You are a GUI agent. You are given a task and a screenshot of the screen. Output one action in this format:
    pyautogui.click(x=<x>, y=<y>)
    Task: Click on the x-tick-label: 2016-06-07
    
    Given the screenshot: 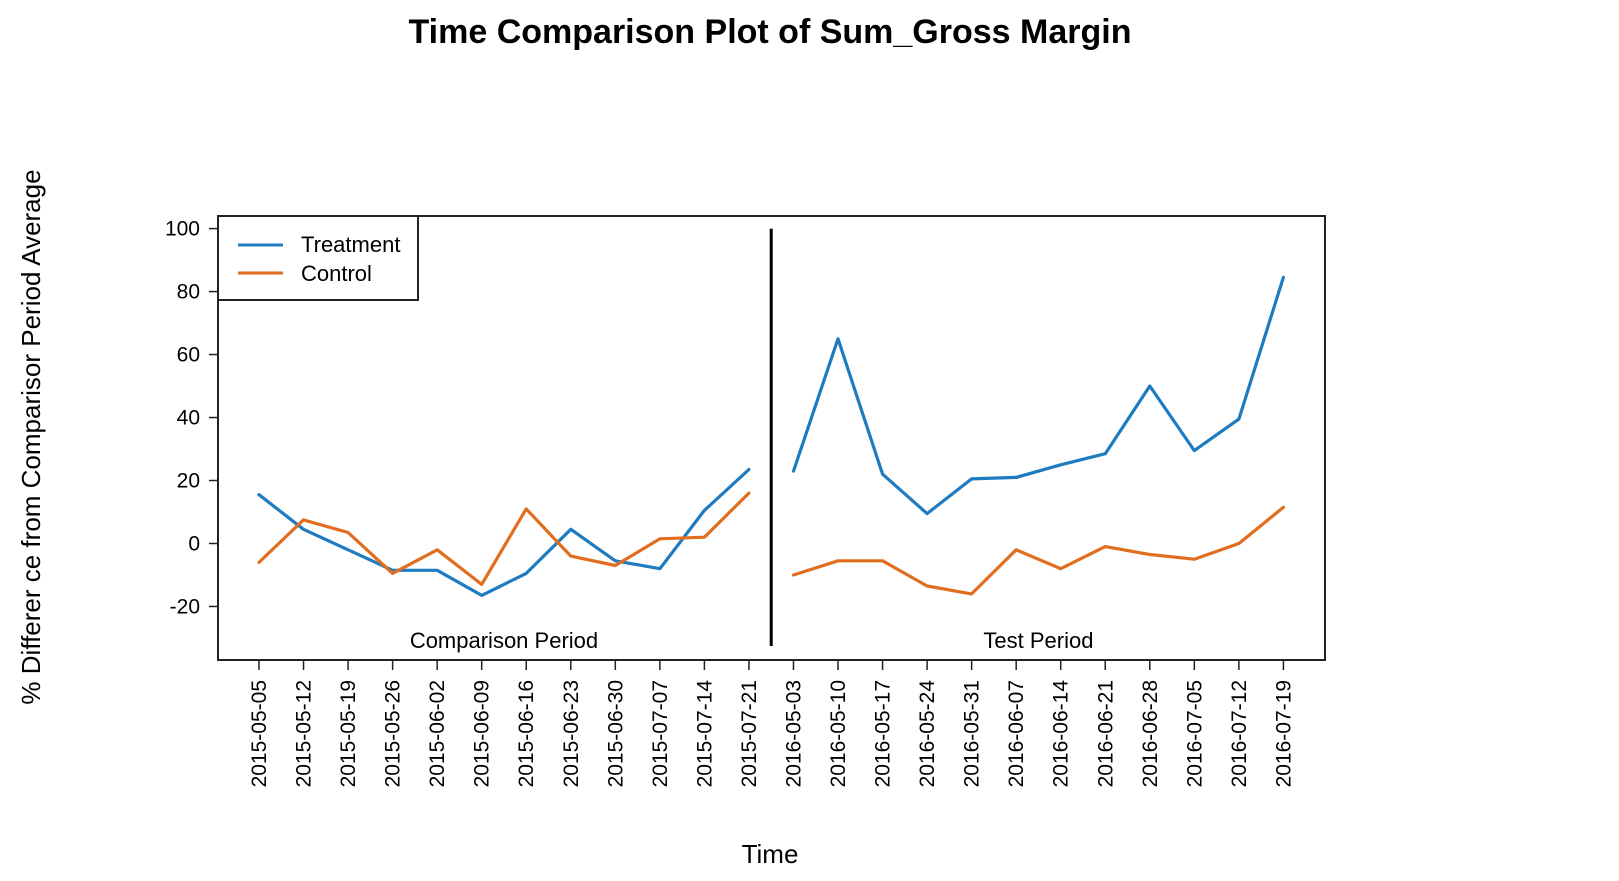 What is the action you would take?
    pyautogui.click(x=1016, y=733)
    